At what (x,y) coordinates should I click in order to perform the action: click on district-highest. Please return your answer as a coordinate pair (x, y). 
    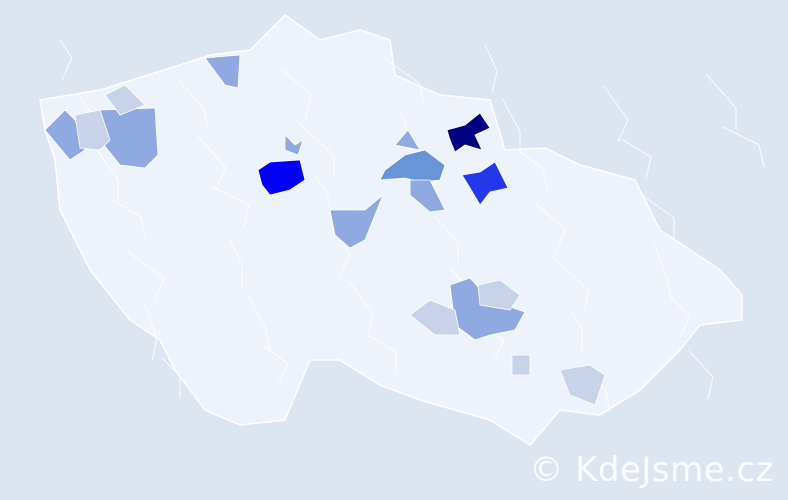
    Looking at the image, I should click on (468, 132).